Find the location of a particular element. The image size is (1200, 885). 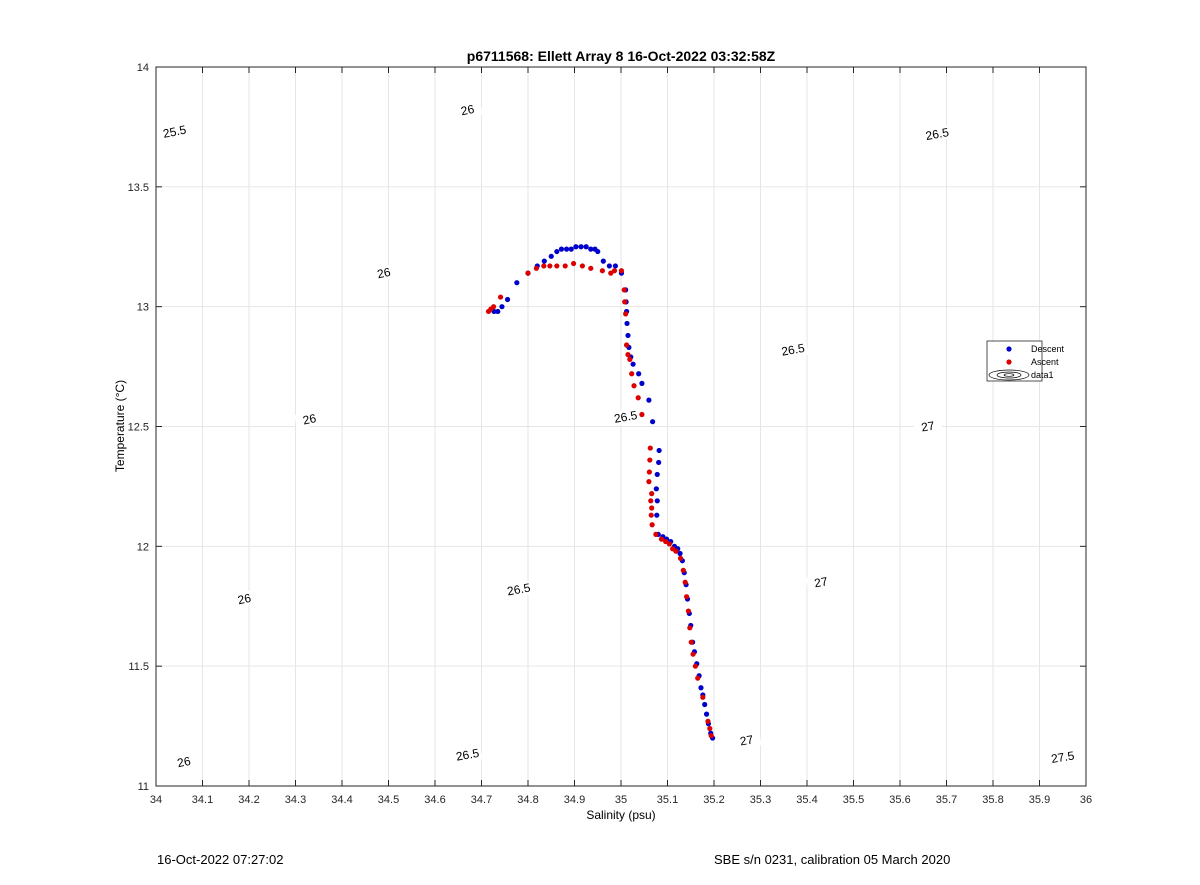

legend-label: Ascent is located at coordinates (1045, 362).